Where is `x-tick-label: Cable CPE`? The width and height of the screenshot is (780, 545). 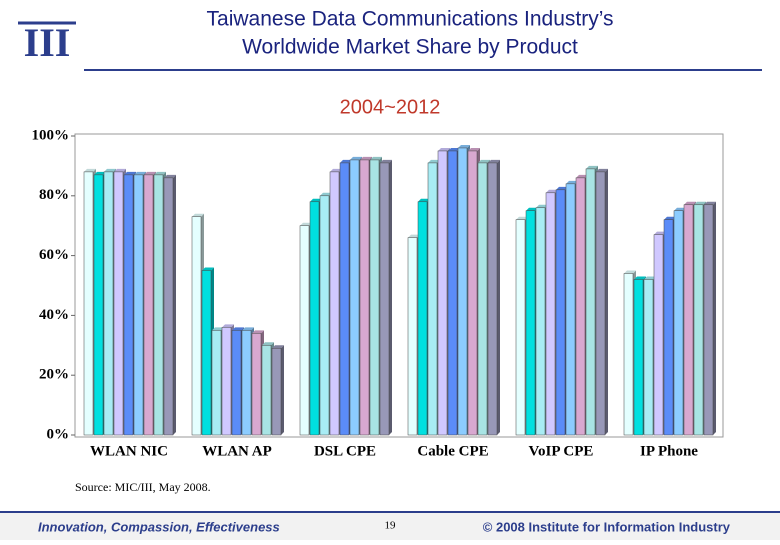 x-tick-label: Cable CPE is located at coordinates (452, 451).